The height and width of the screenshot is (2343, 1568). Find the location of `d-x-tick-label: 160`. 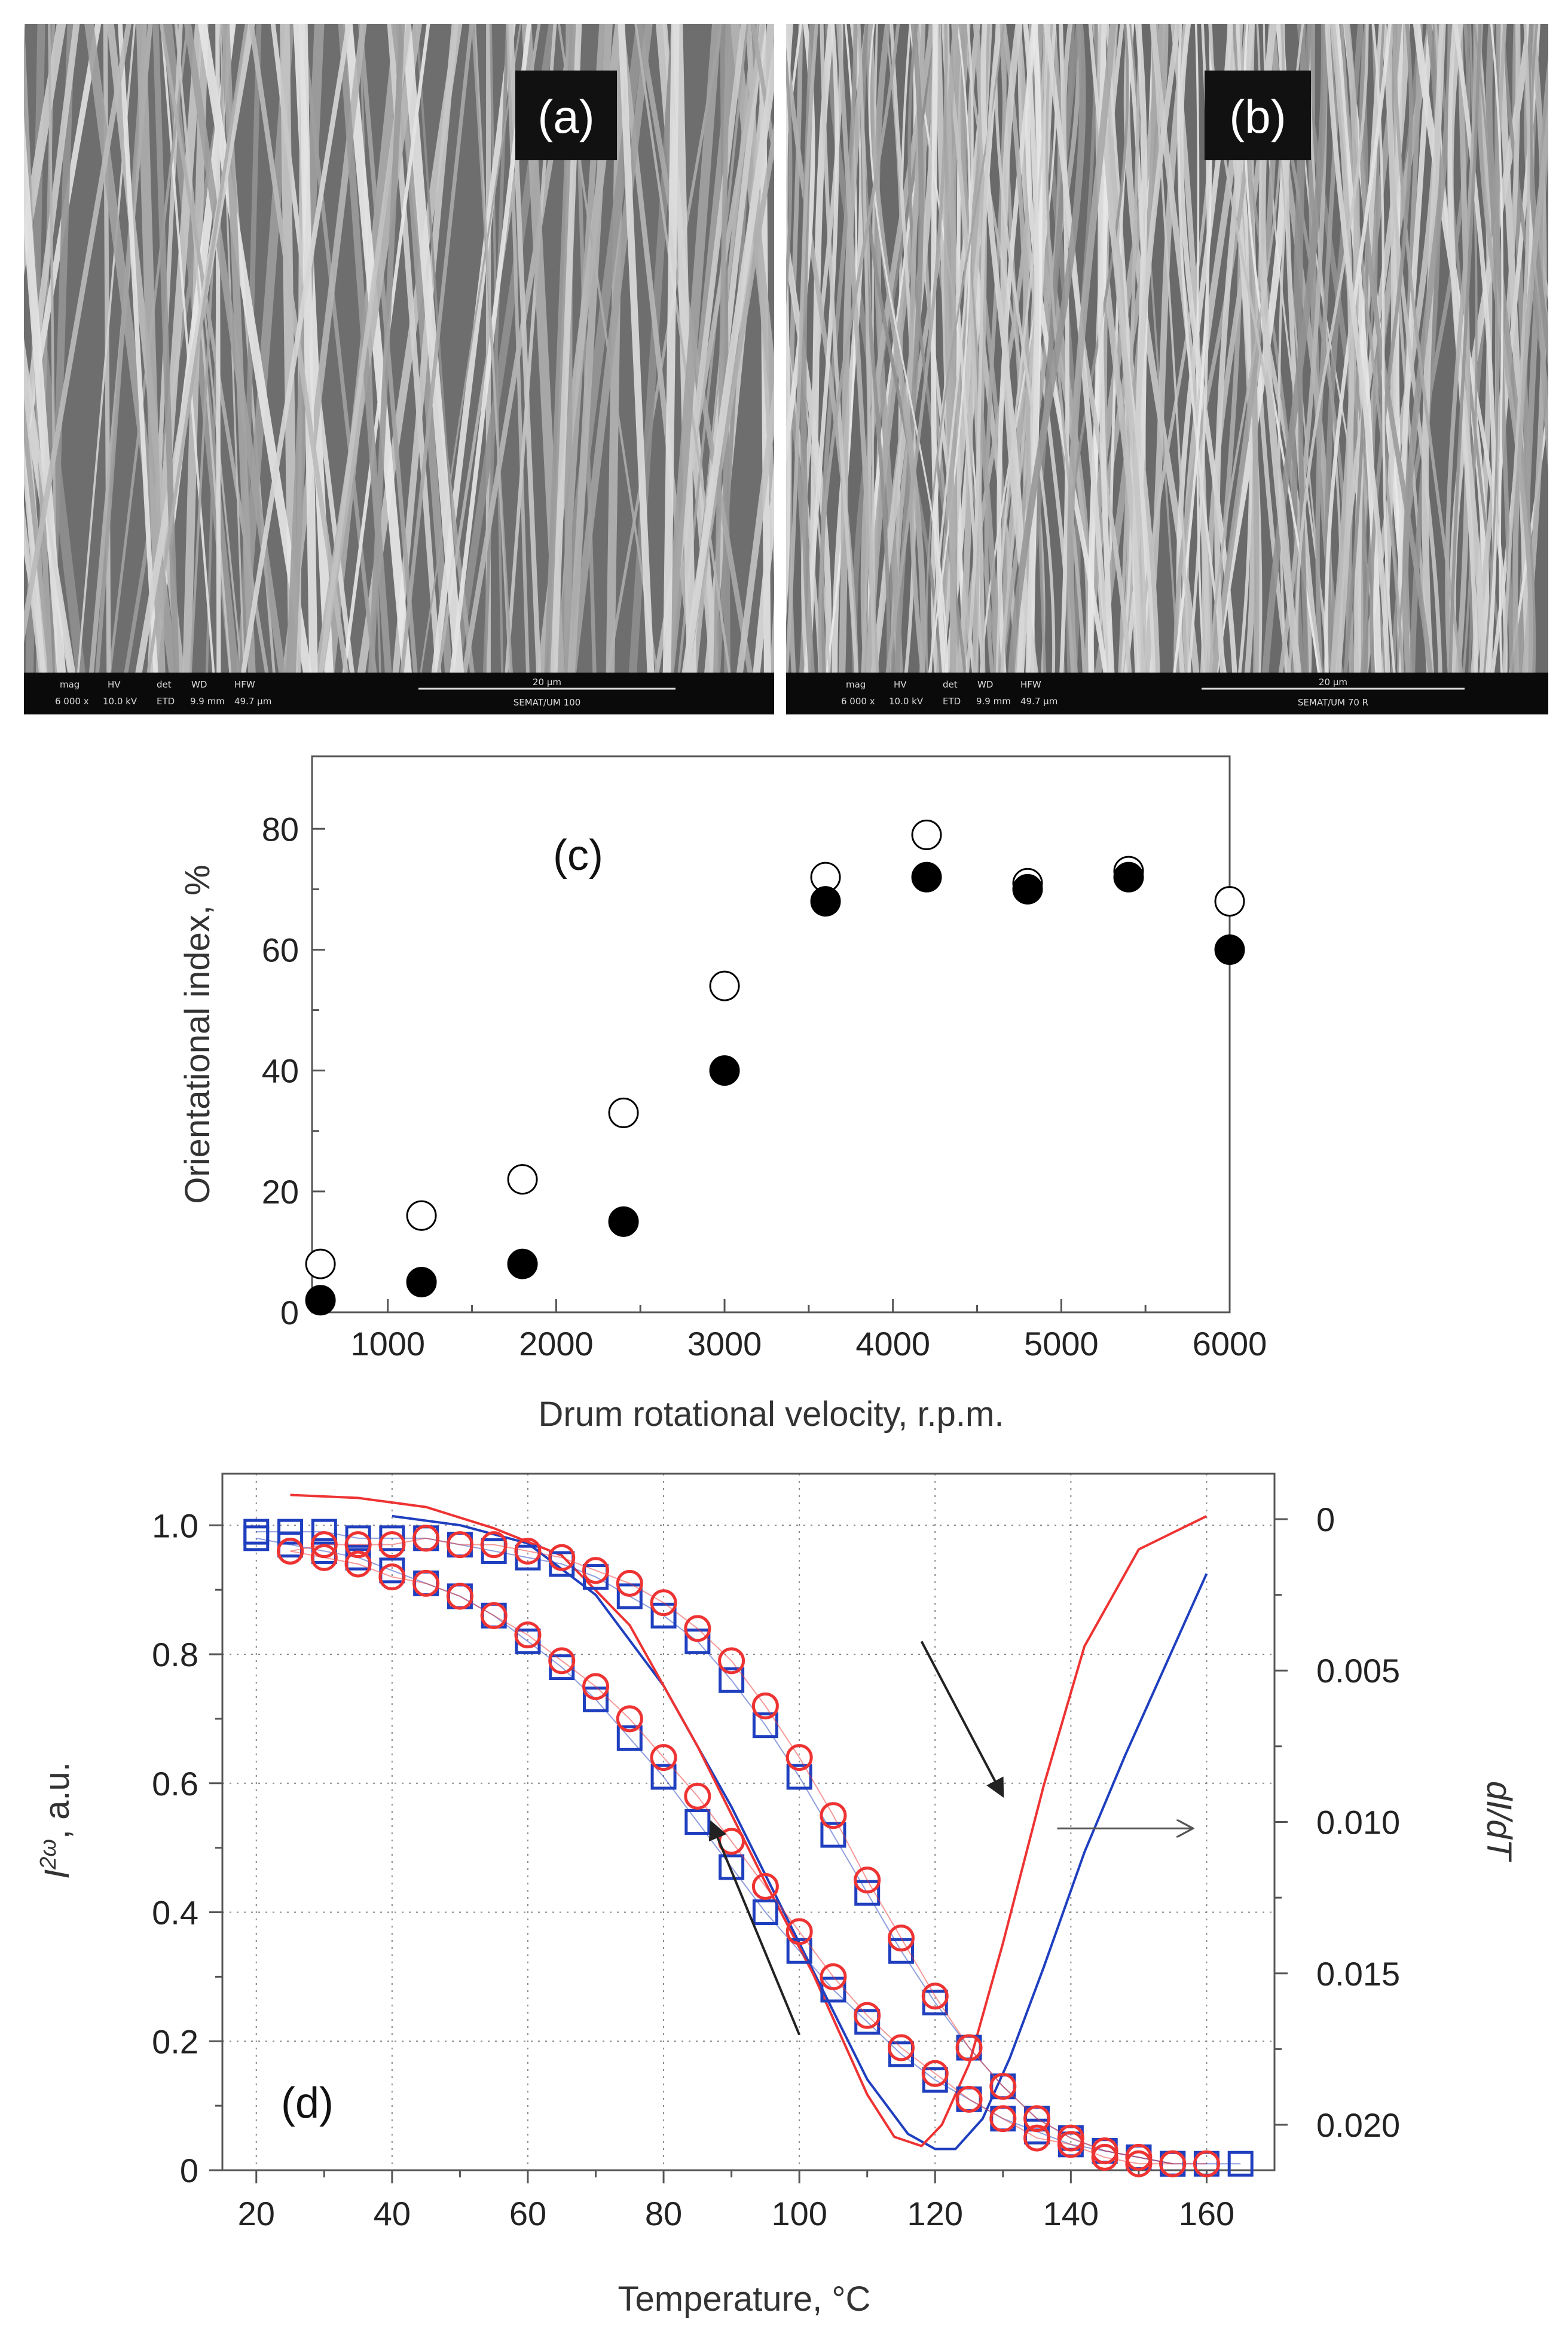

d-x-tick-label: 160 is located at coordinates (1206, 2214).